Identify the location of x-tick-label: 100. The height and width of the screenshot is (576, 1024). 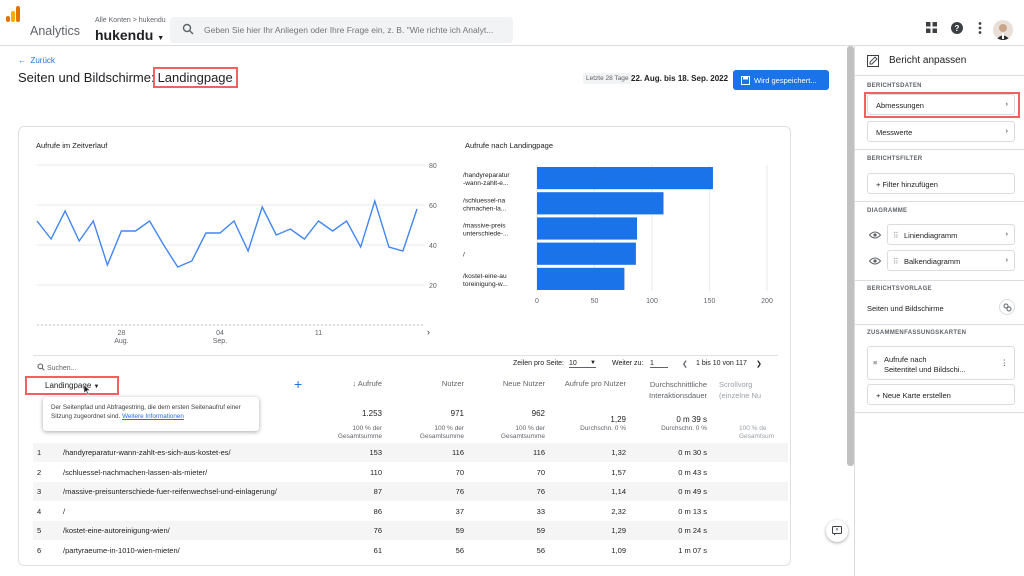
(652, 301).